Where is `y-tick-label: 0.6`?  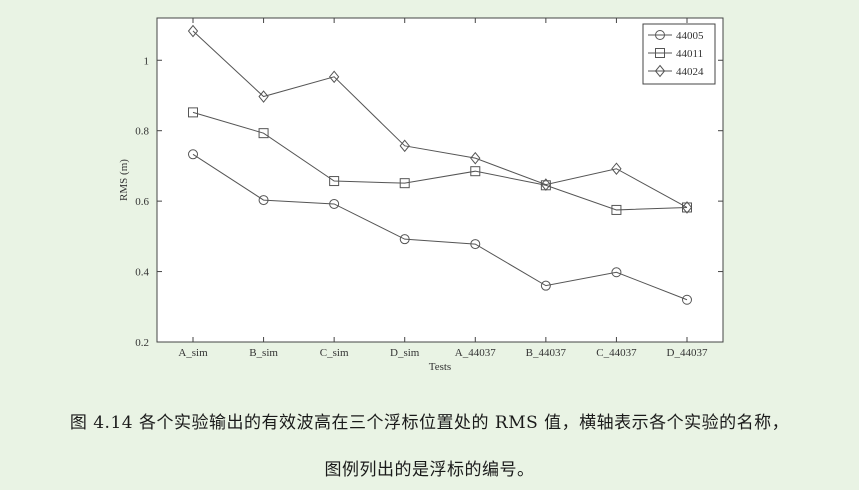
y-tick-label: 0.6 is located at coordinates (142, 202).